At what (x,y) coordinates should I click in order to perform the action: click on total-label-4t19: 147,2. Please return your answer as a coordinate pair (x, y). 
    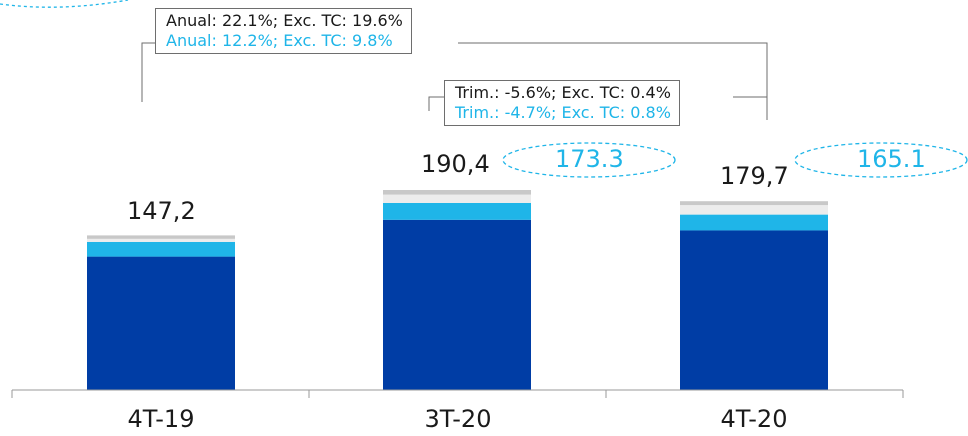
    Looking at the image, I should click on (161, 211).